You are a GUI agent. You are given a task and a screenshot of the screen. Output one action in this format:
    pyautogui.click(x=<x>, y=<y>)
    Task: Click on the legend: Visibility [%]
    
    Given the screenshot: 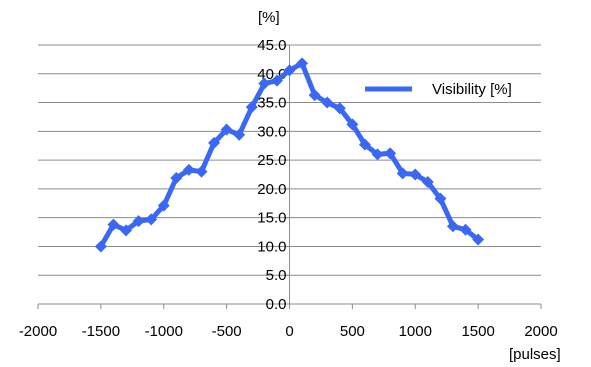 What is the action you would take?
    pyautogui.click(x=438, y=89)
    